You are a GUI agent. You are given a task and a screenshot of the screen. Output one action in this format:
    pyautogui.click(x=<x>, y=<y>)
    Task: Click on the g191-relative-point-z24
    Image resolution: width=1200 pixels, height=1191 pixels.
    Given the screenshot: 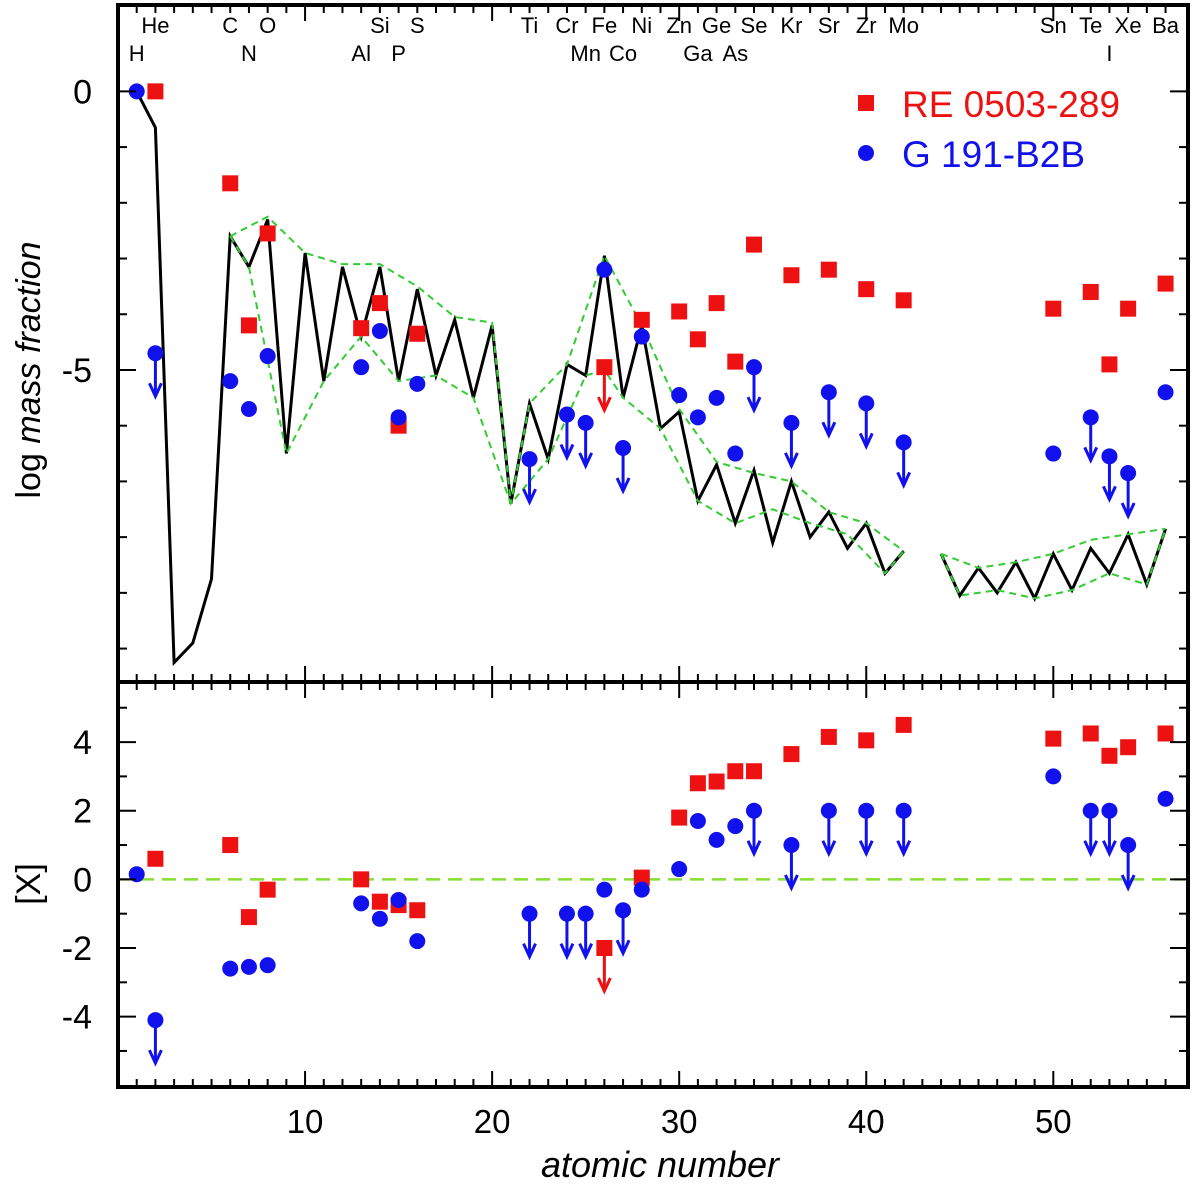 What is the action you would take?
    pyautogui.click(x=566, y=913)
    